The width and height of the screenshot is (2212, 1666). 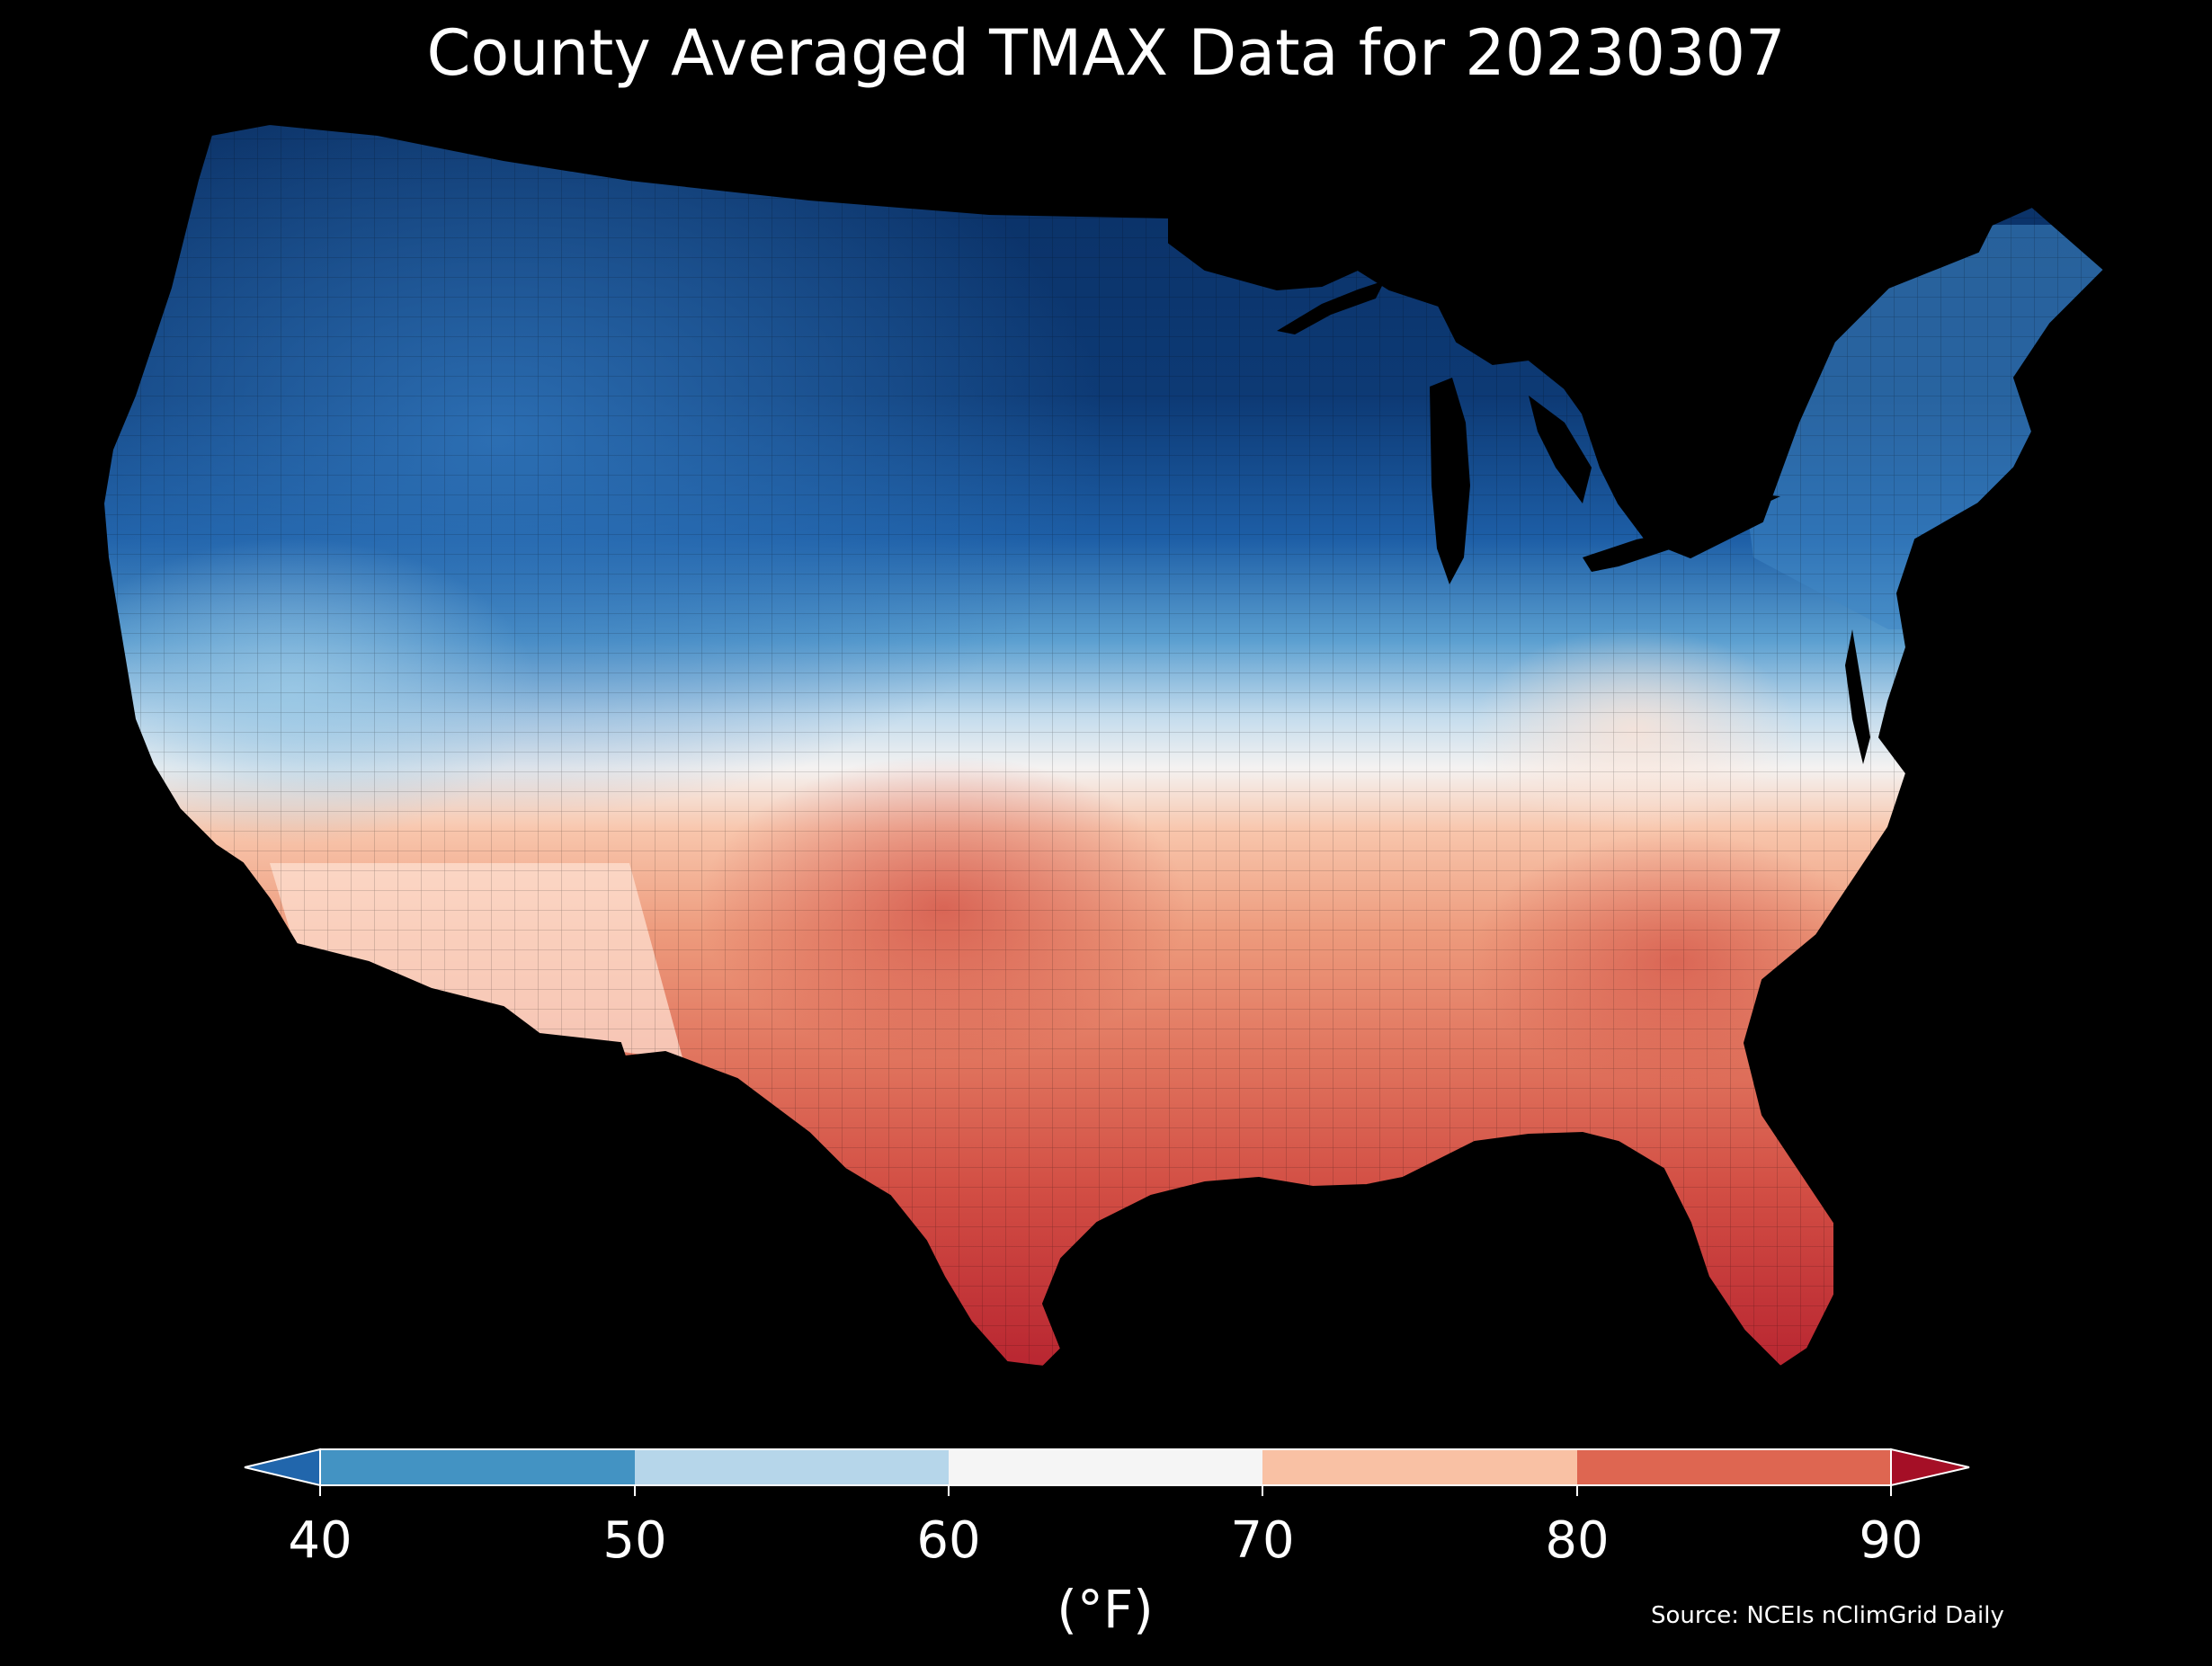 I want to click on source-credit: Source: NCEIs nClimGrid Daily, so click(x=1827, y=1615).